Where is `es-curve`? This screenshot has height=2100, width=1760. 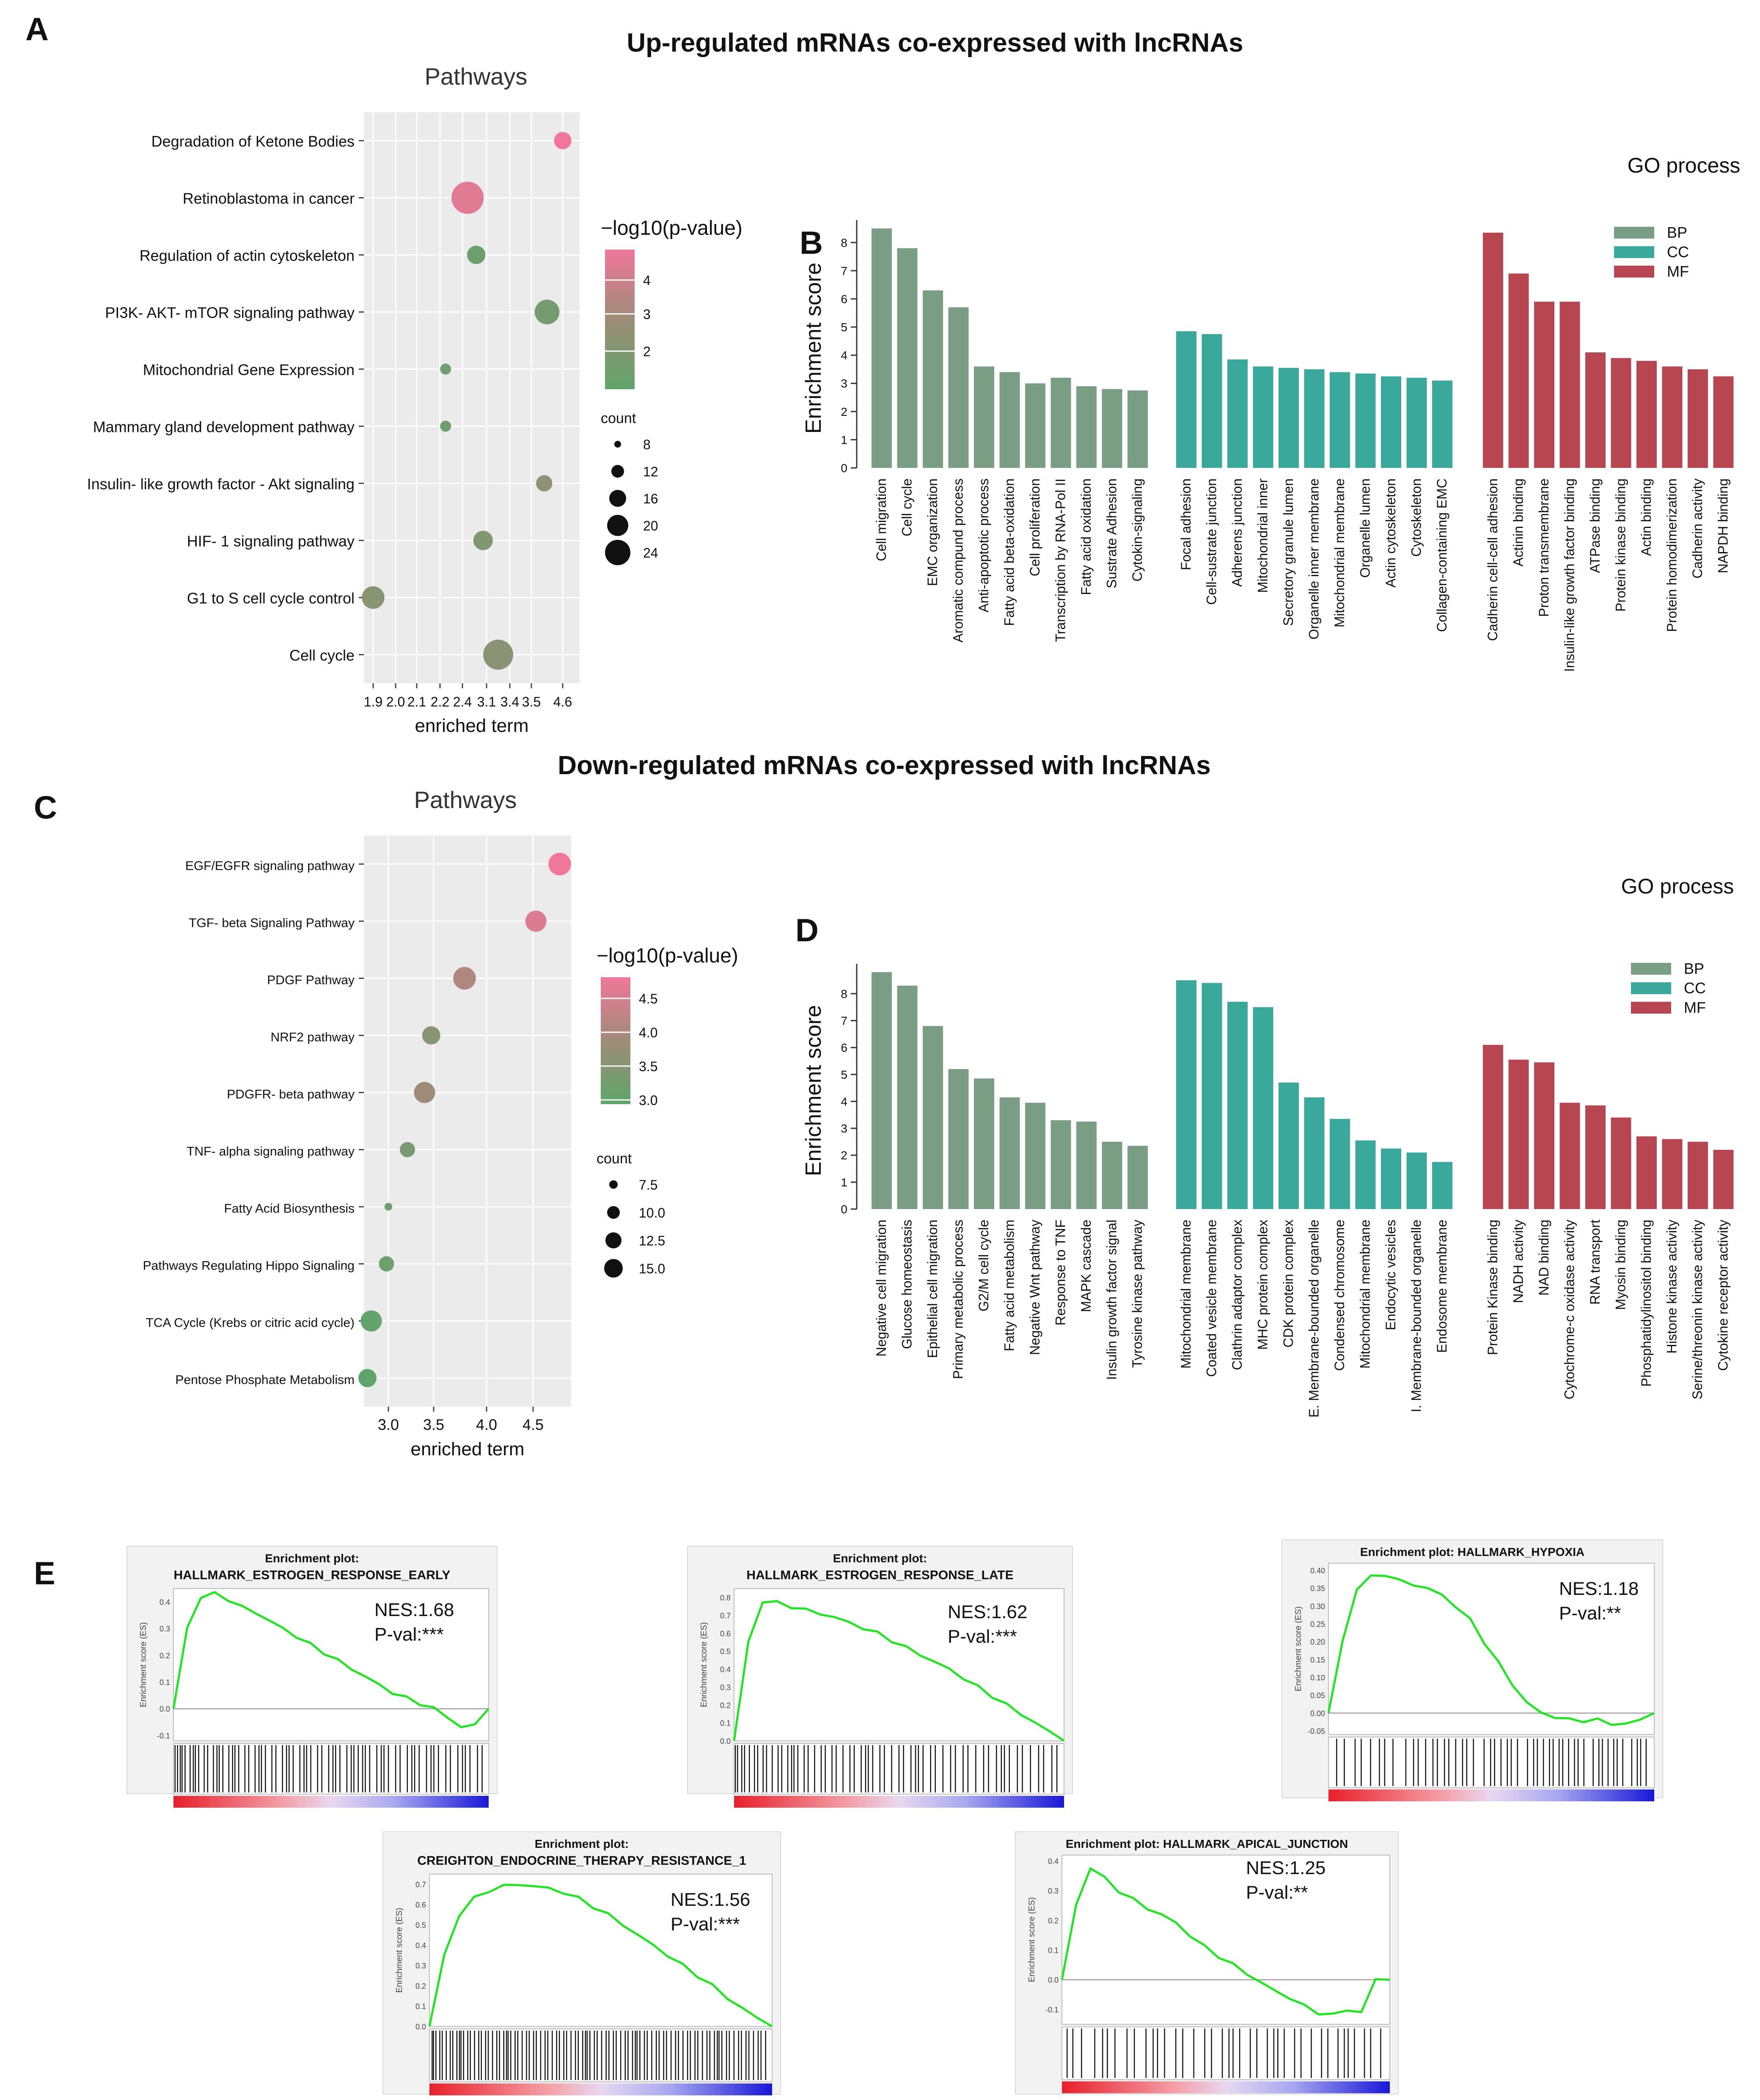 es-curve is located at coordinates (1226, 1942).